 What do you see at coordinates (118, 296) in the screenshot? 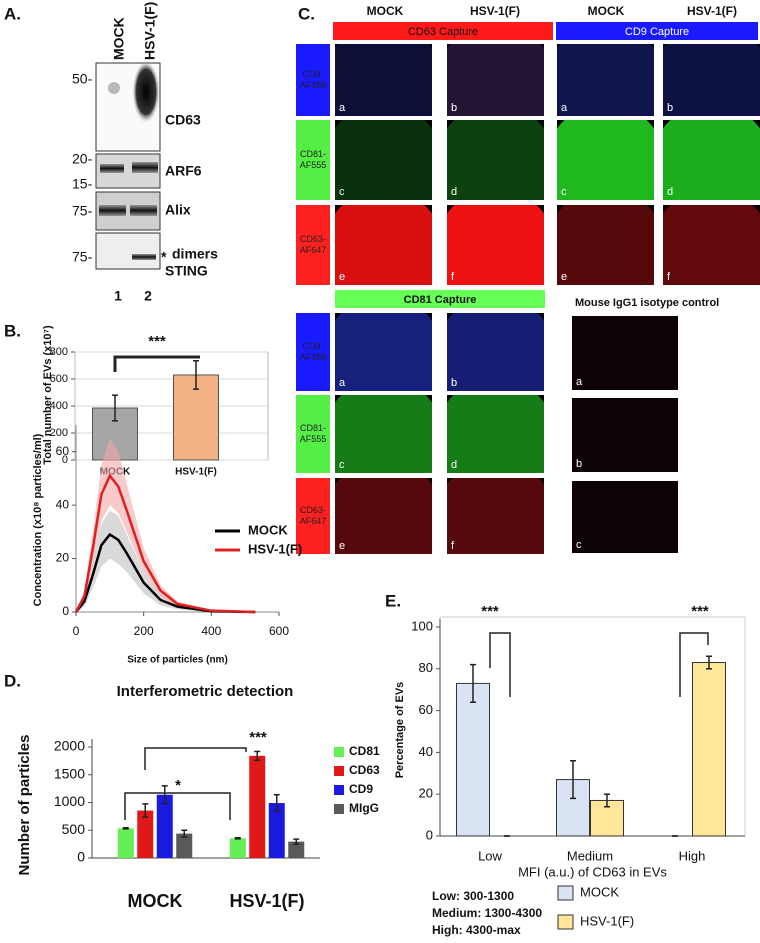
I see `lane-number: 1` at bounding box center [118, 296].